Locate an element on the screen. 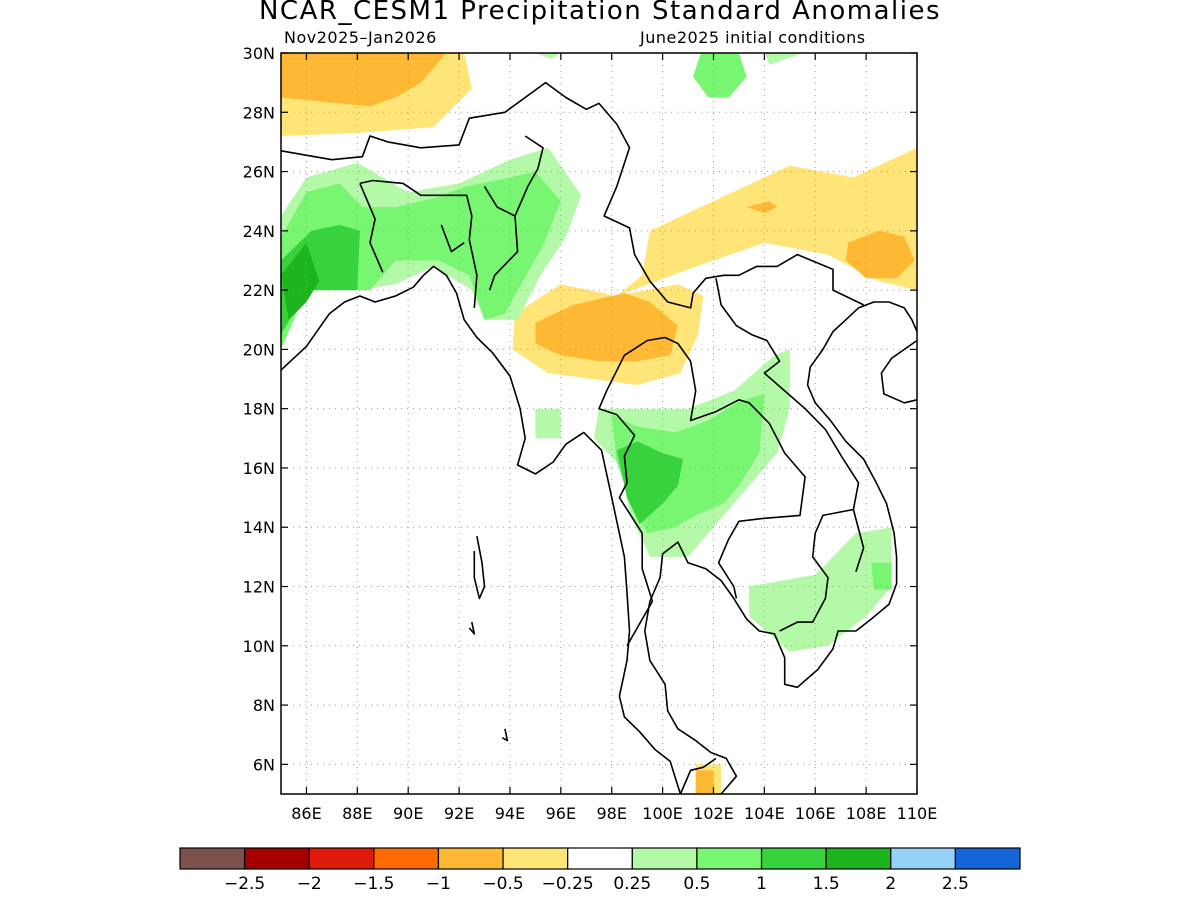 The height and width of the screenshot is (900, 1200). lat-tick-label: 16N is located at coordinates (259, 468).